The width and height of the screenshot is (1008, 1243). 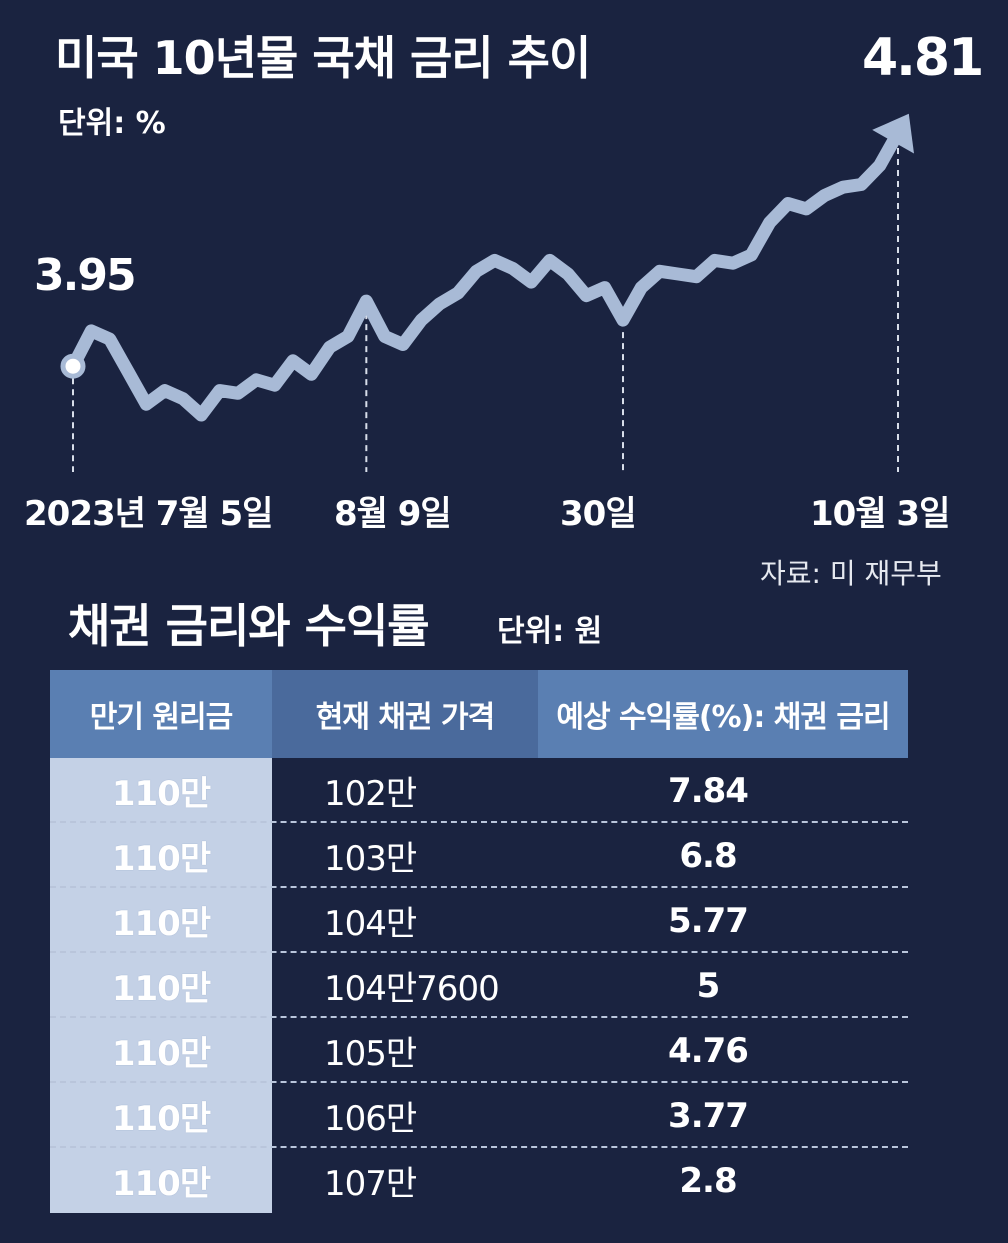 I want to click on end-value-label: 4.81, so click(x=923, y=58).